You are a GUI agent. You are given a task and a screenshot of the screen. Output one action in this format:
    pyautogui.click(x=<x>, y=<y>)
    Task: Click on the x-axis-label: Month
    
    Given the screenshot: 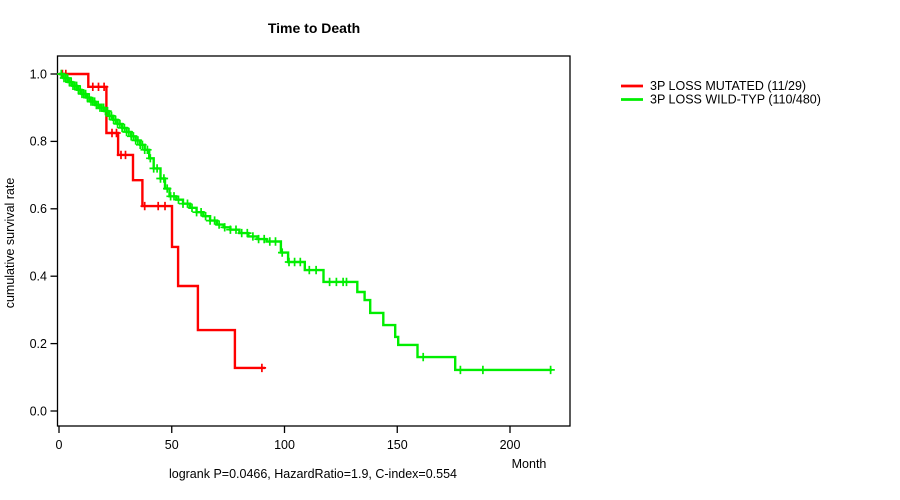 What is the action you would take?
    pyautogui.click(x=529, y=464)
    